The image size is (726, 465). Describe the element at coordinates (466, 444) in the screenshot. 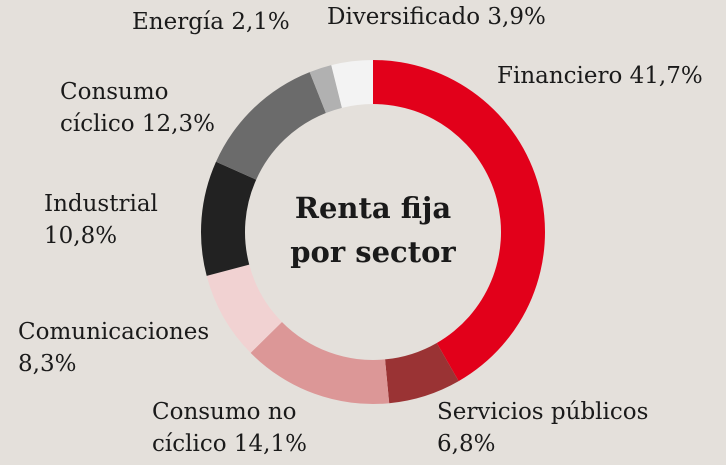

I see `value-label: 6,8%` at that location.